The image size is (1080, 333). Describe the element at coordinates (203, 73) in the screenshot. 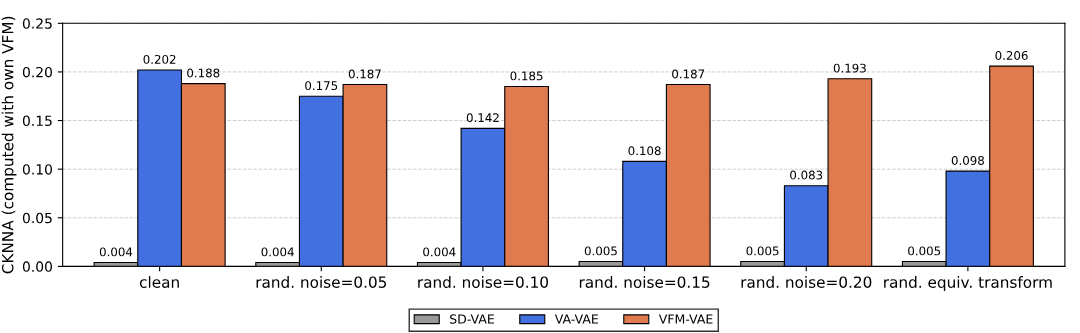

I see `data-label: 0.188` at that location.